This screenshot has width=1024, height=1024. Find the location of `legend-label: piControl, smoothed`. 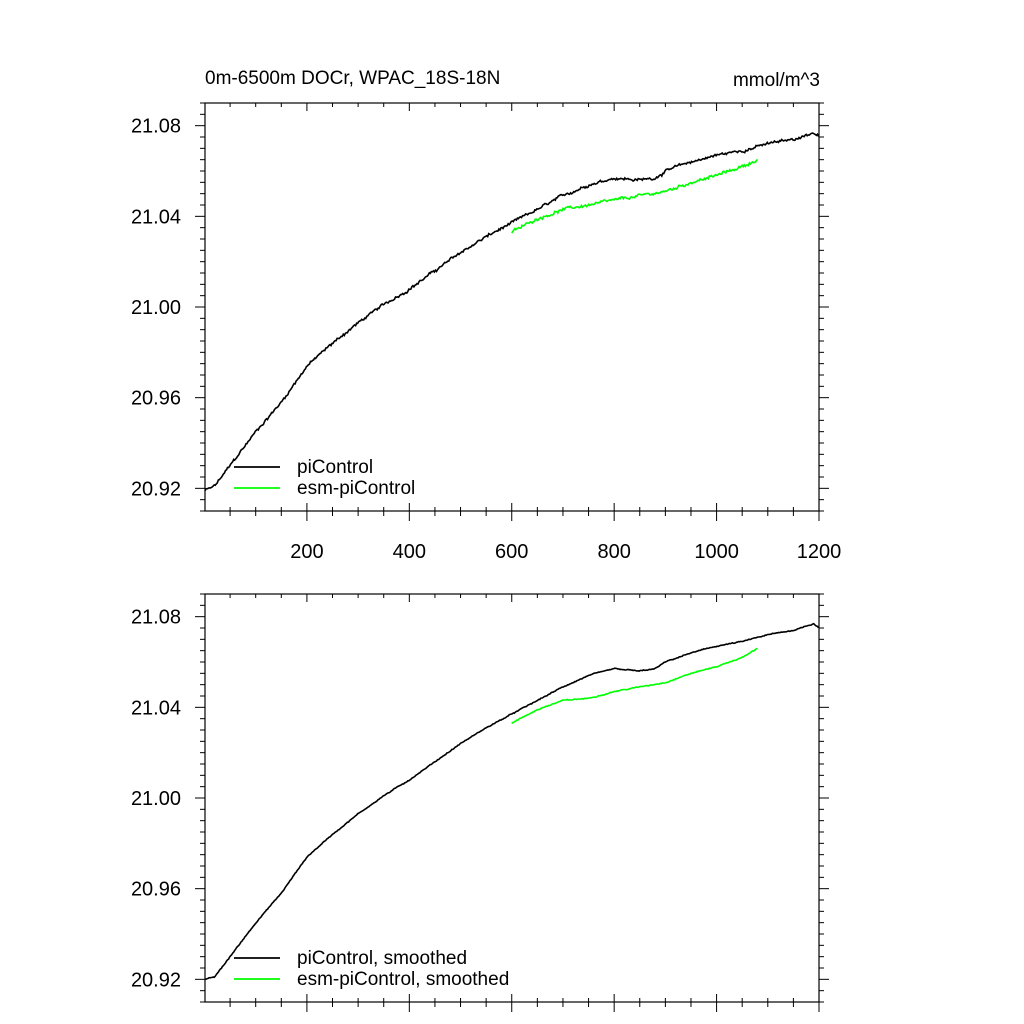

legend-label: piControl, smoothed is located at coordinates (382, 958).